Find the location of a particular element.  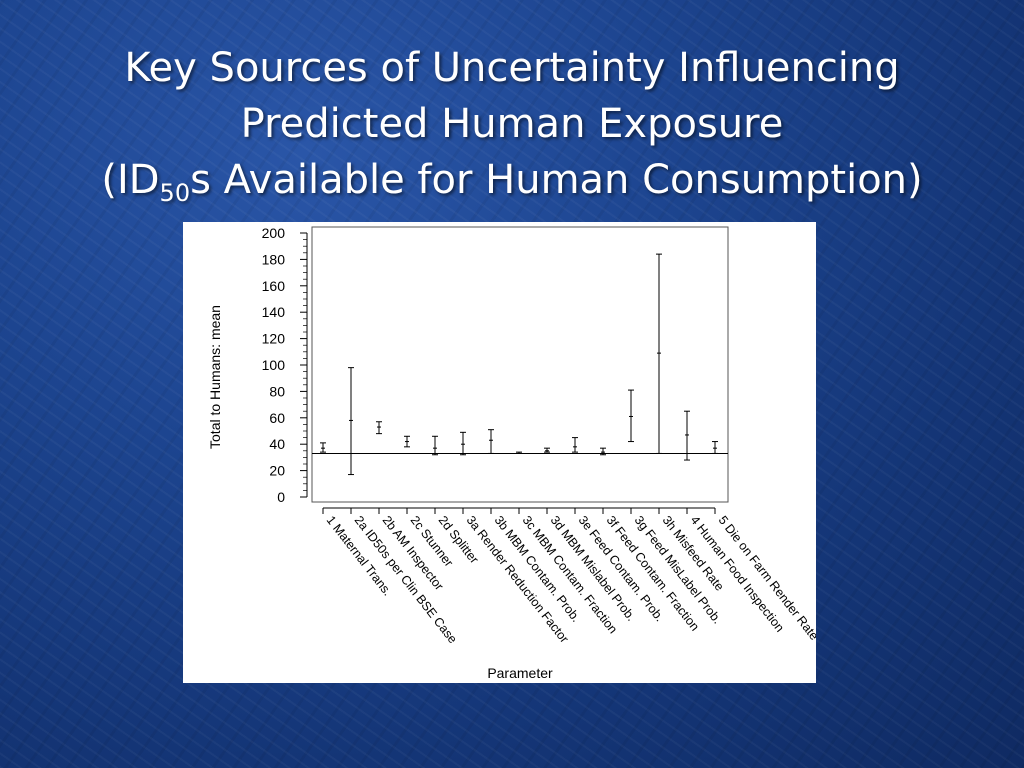

y-tick-label: 200 is located at coordinates (274, 233).